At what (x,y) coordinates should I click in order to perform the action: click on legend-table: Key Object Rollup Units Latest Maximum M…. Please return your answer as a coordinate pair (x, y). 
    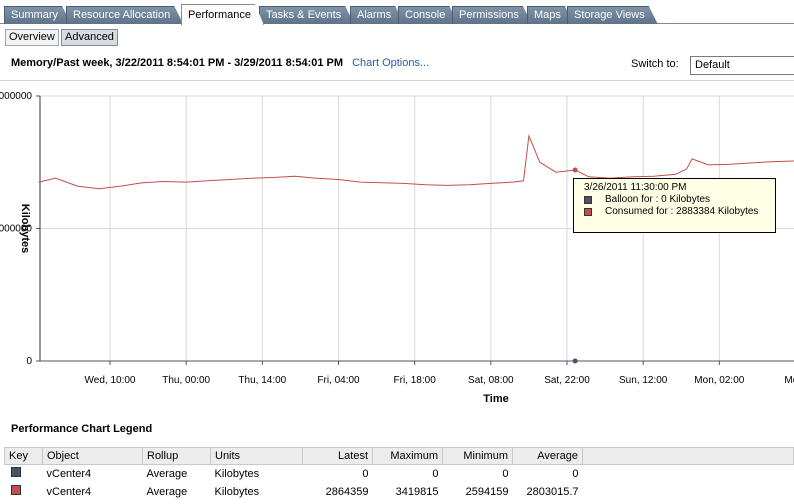
    Looking at the image, I should click on (399, 474).